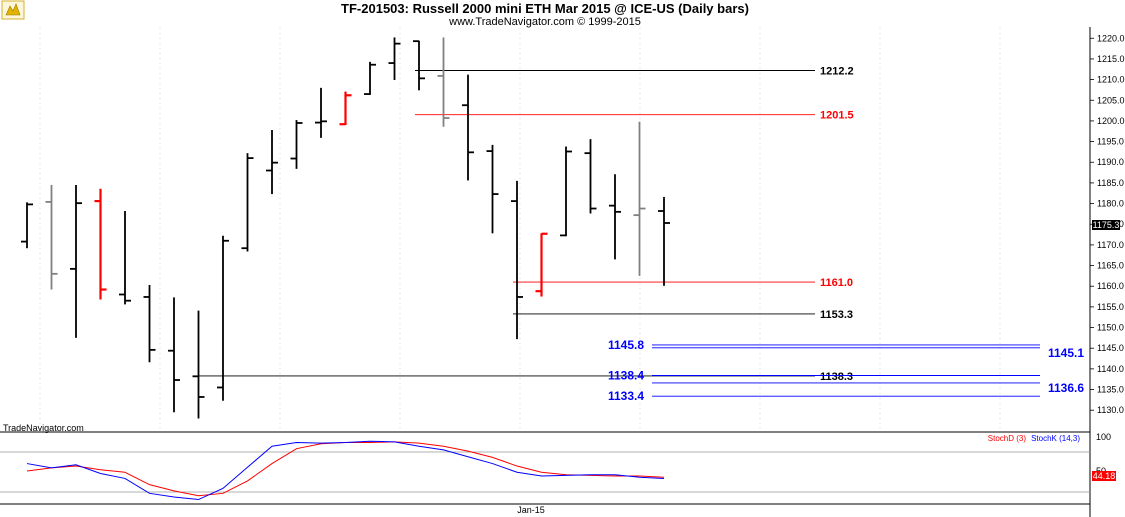 This screenshot has width=1125, height=517. Describe the element at coordinates (626, 375) in the screenshot. I see `zone-left-label: 1138.4` at that location.